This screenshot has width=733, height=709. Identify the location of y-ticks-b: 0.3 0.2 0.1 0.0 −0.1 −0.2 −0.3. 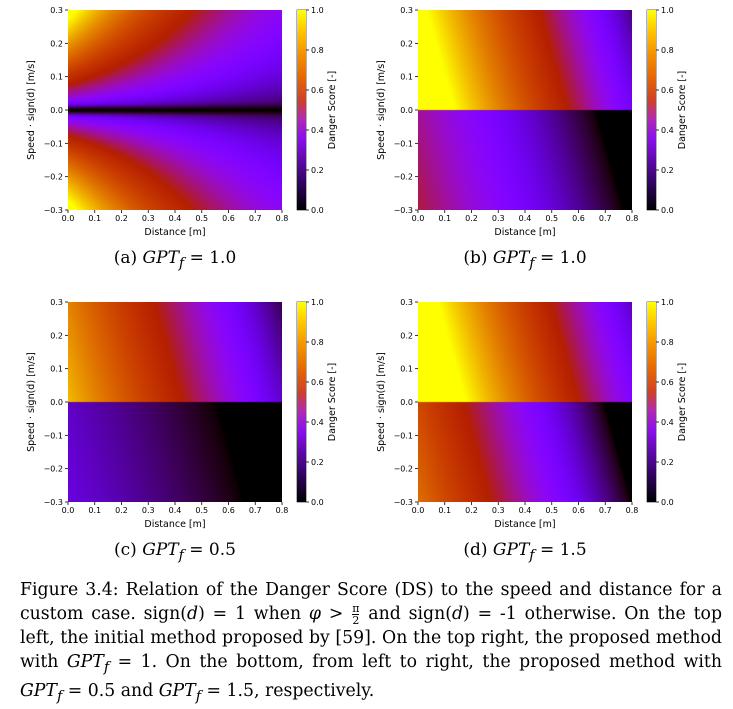
(406, 110).